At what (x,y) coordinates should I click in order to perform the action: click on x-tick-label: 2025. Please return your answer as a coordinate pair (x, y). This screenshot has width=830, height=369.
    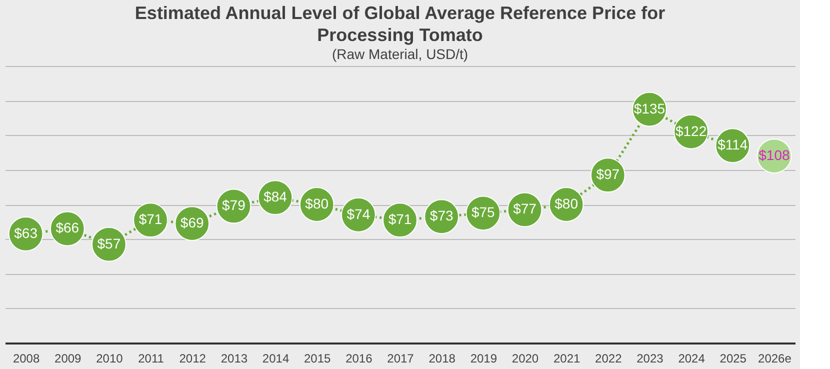
    Looking at the image, I should click on (733, 359).